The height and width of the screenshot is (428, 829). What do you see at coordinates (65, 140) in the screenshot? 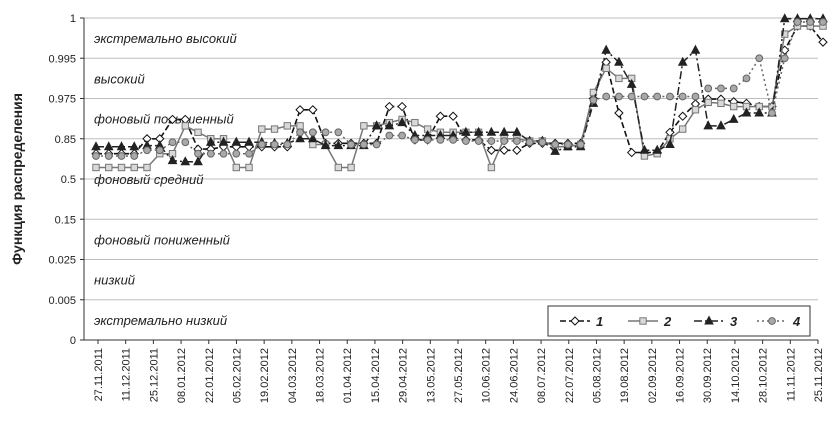
I see `y-tick-label: 0.85` at bounding box center [65, 140].